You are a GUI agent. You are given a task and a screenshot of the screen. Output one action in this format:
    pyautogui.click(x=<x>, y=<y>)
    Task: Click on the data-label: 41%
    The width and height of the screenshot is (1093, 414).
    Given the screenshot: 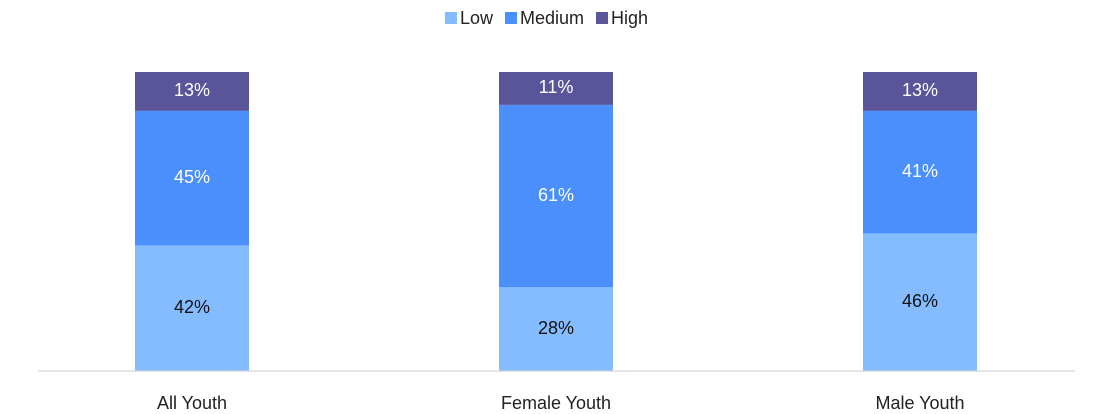 What is the action you would take?
    pyautogui.click(x=920, y=171)
    